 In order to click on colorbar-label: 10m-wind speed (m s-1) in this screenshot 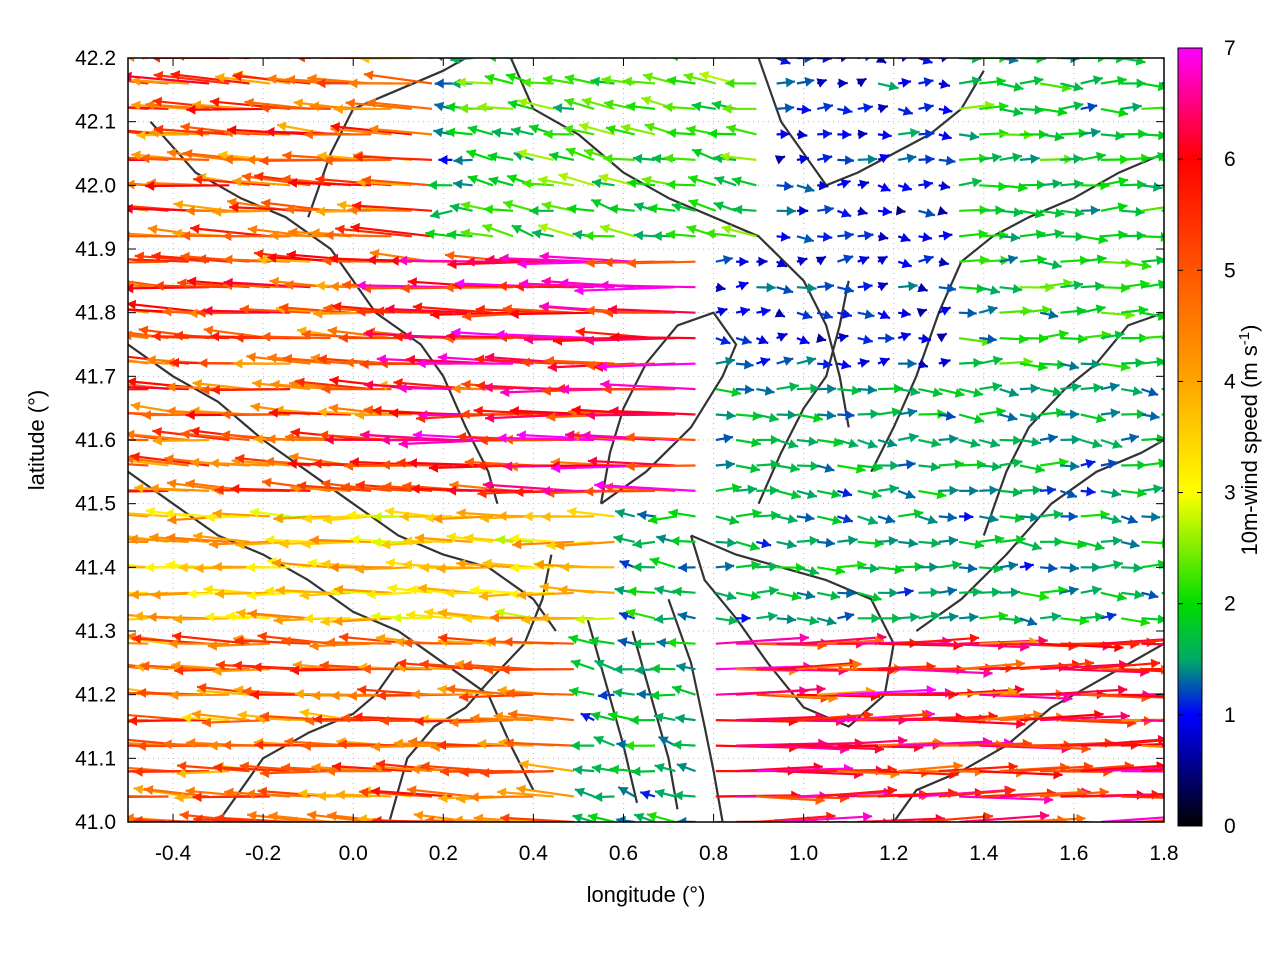, I will do `click(1249, 440)`.